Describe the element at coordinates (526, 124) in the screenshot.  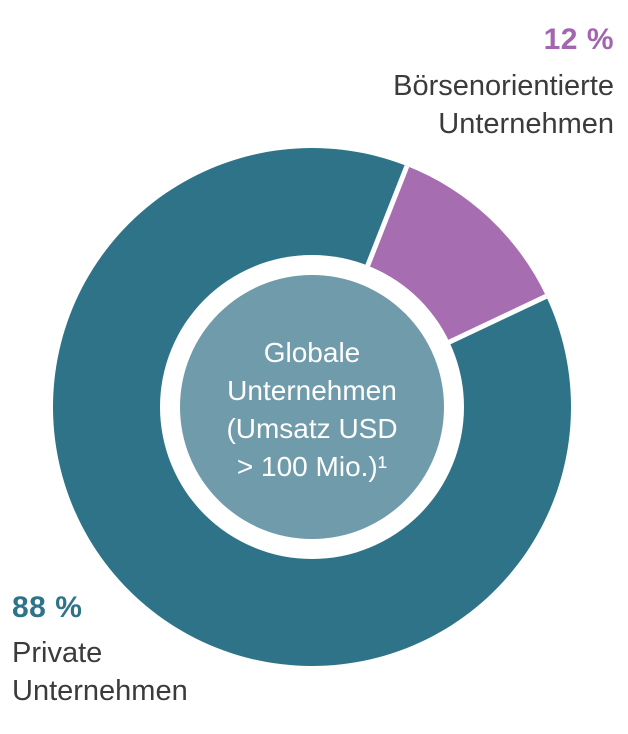
I see `slice-label-publicly-listed-line2: Unternehmen` at that location.